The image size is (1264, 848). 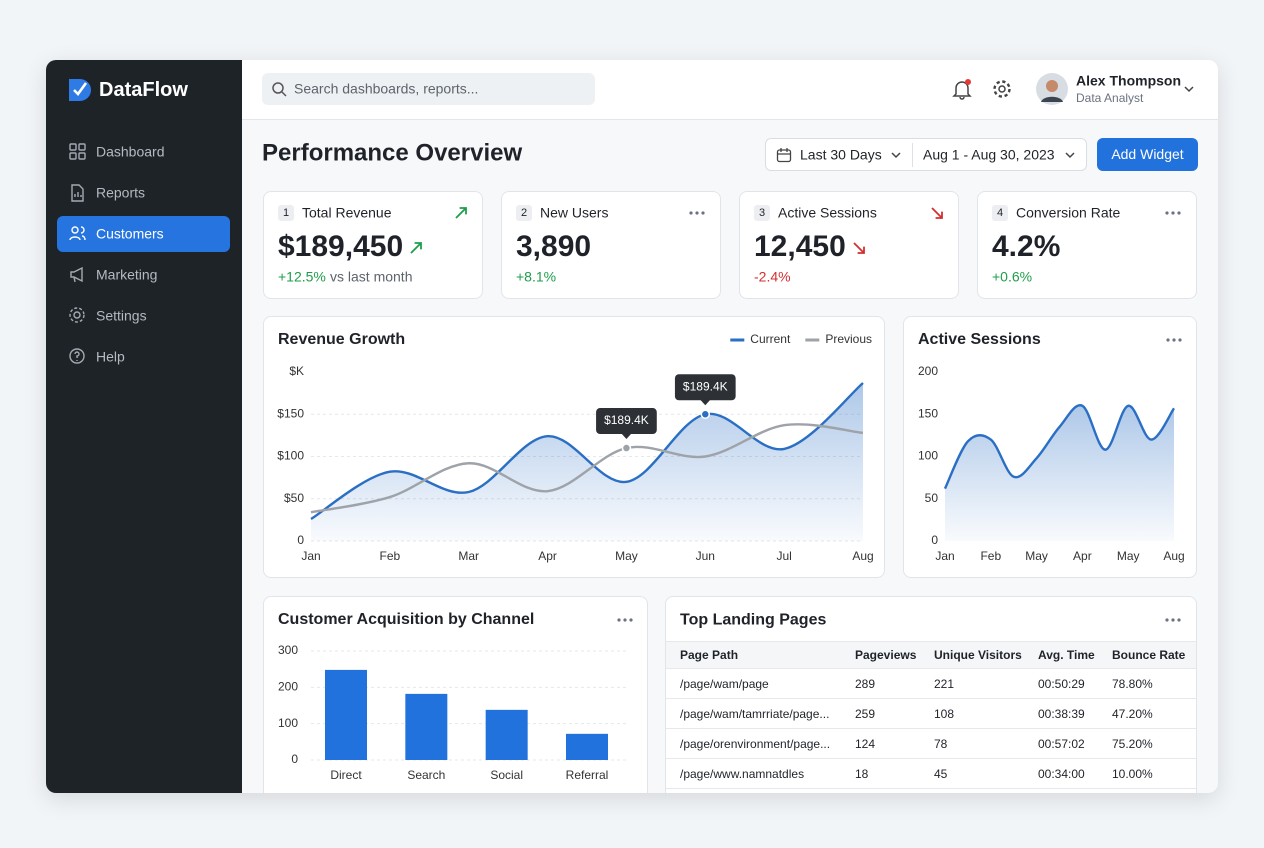 What do you see at coordinates (536, 276) in the screenshot?
I see `kpi-change: +8.1%` at bounding box center [536, 276].